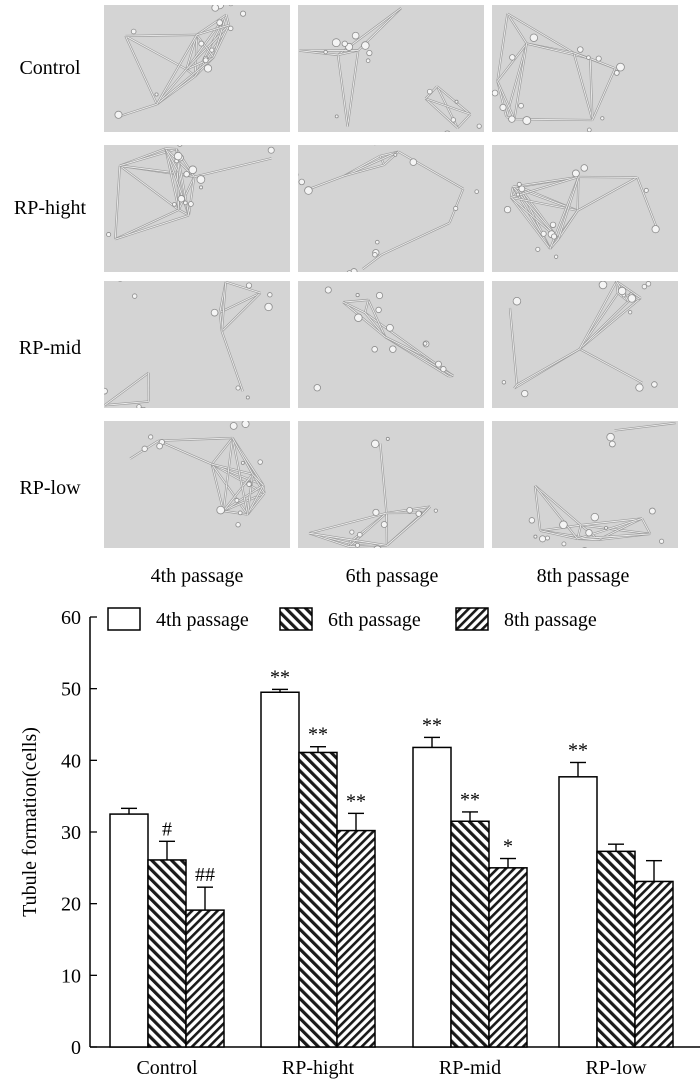  I want to click on significance-mark: *, so click(508, 847).